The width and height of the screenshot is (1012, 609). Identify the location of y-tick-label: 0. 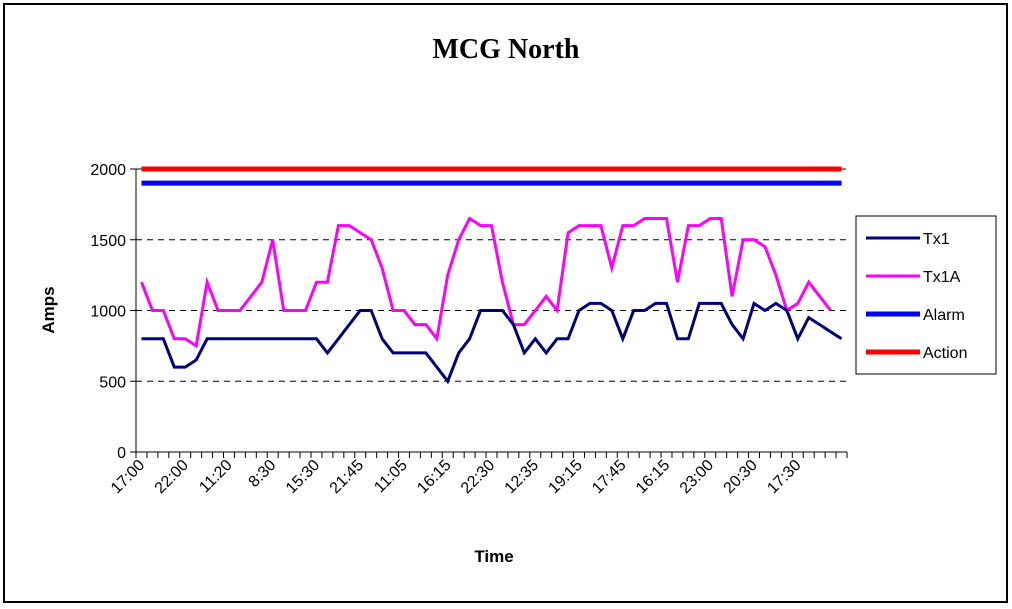
(121, 453).